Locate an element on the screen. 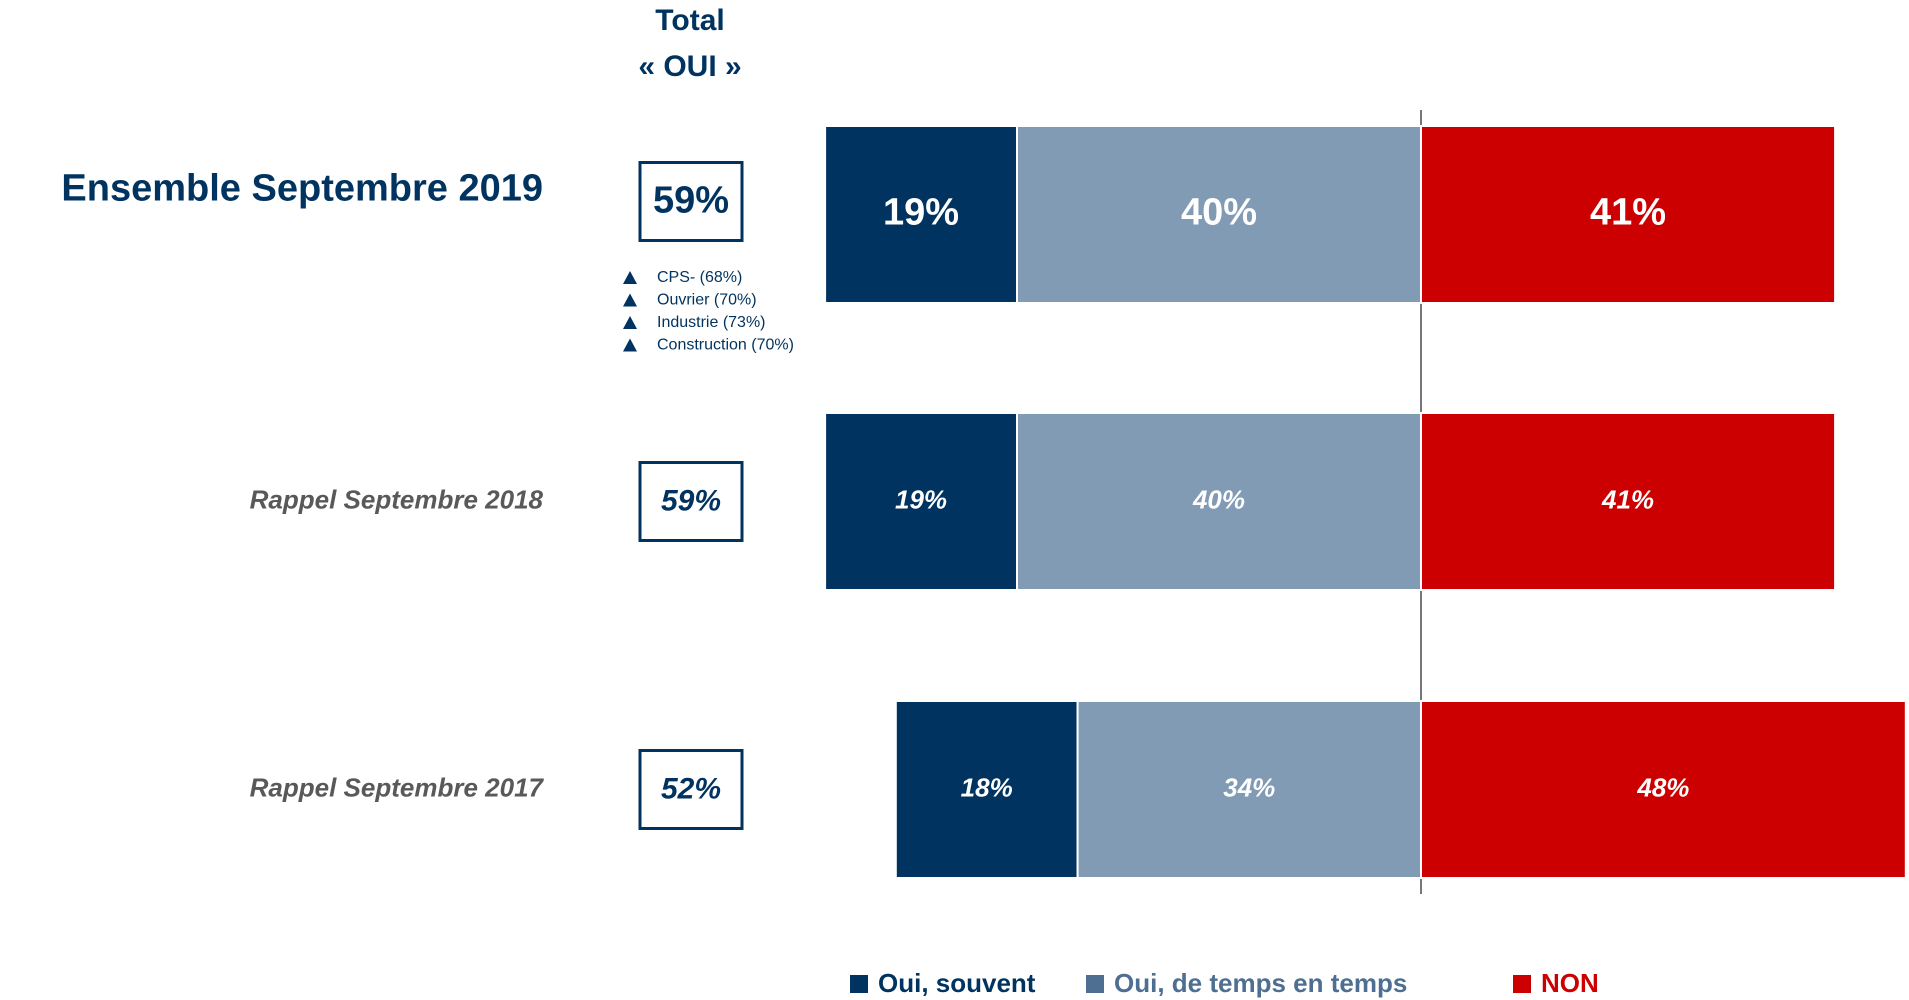  annotation: Construction (70%) is located at coordinates (725, 345).